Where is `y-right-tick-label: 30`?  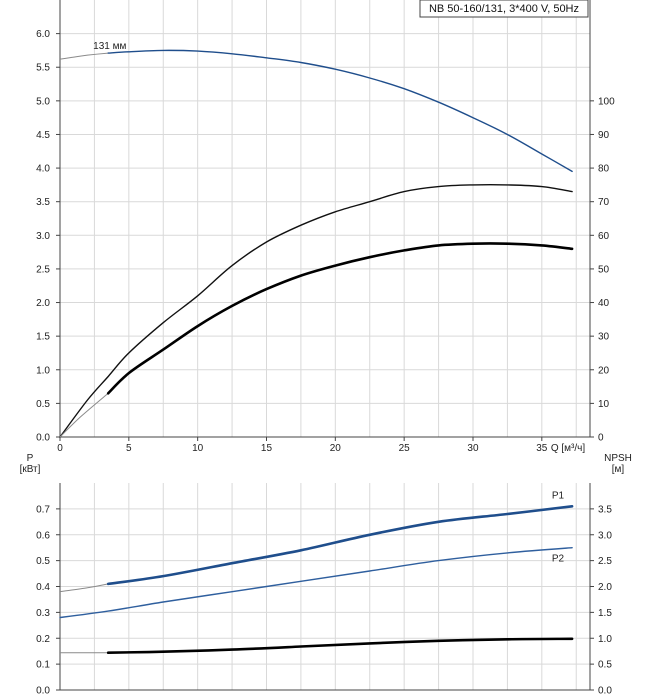
y-right-tick-label: 30 is located at coordinates (604, 337).